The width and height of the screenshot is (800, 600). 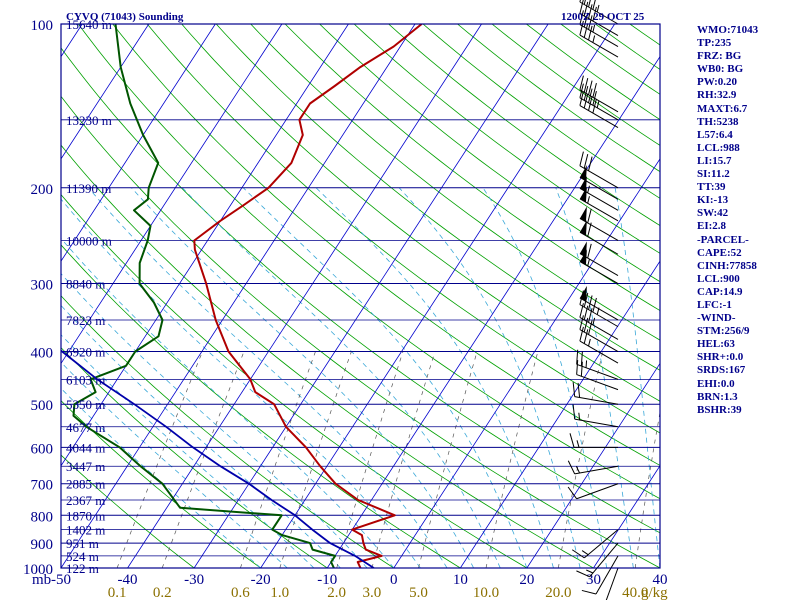 I want to click on index-item: TP:235, so click(x=714, y=43).